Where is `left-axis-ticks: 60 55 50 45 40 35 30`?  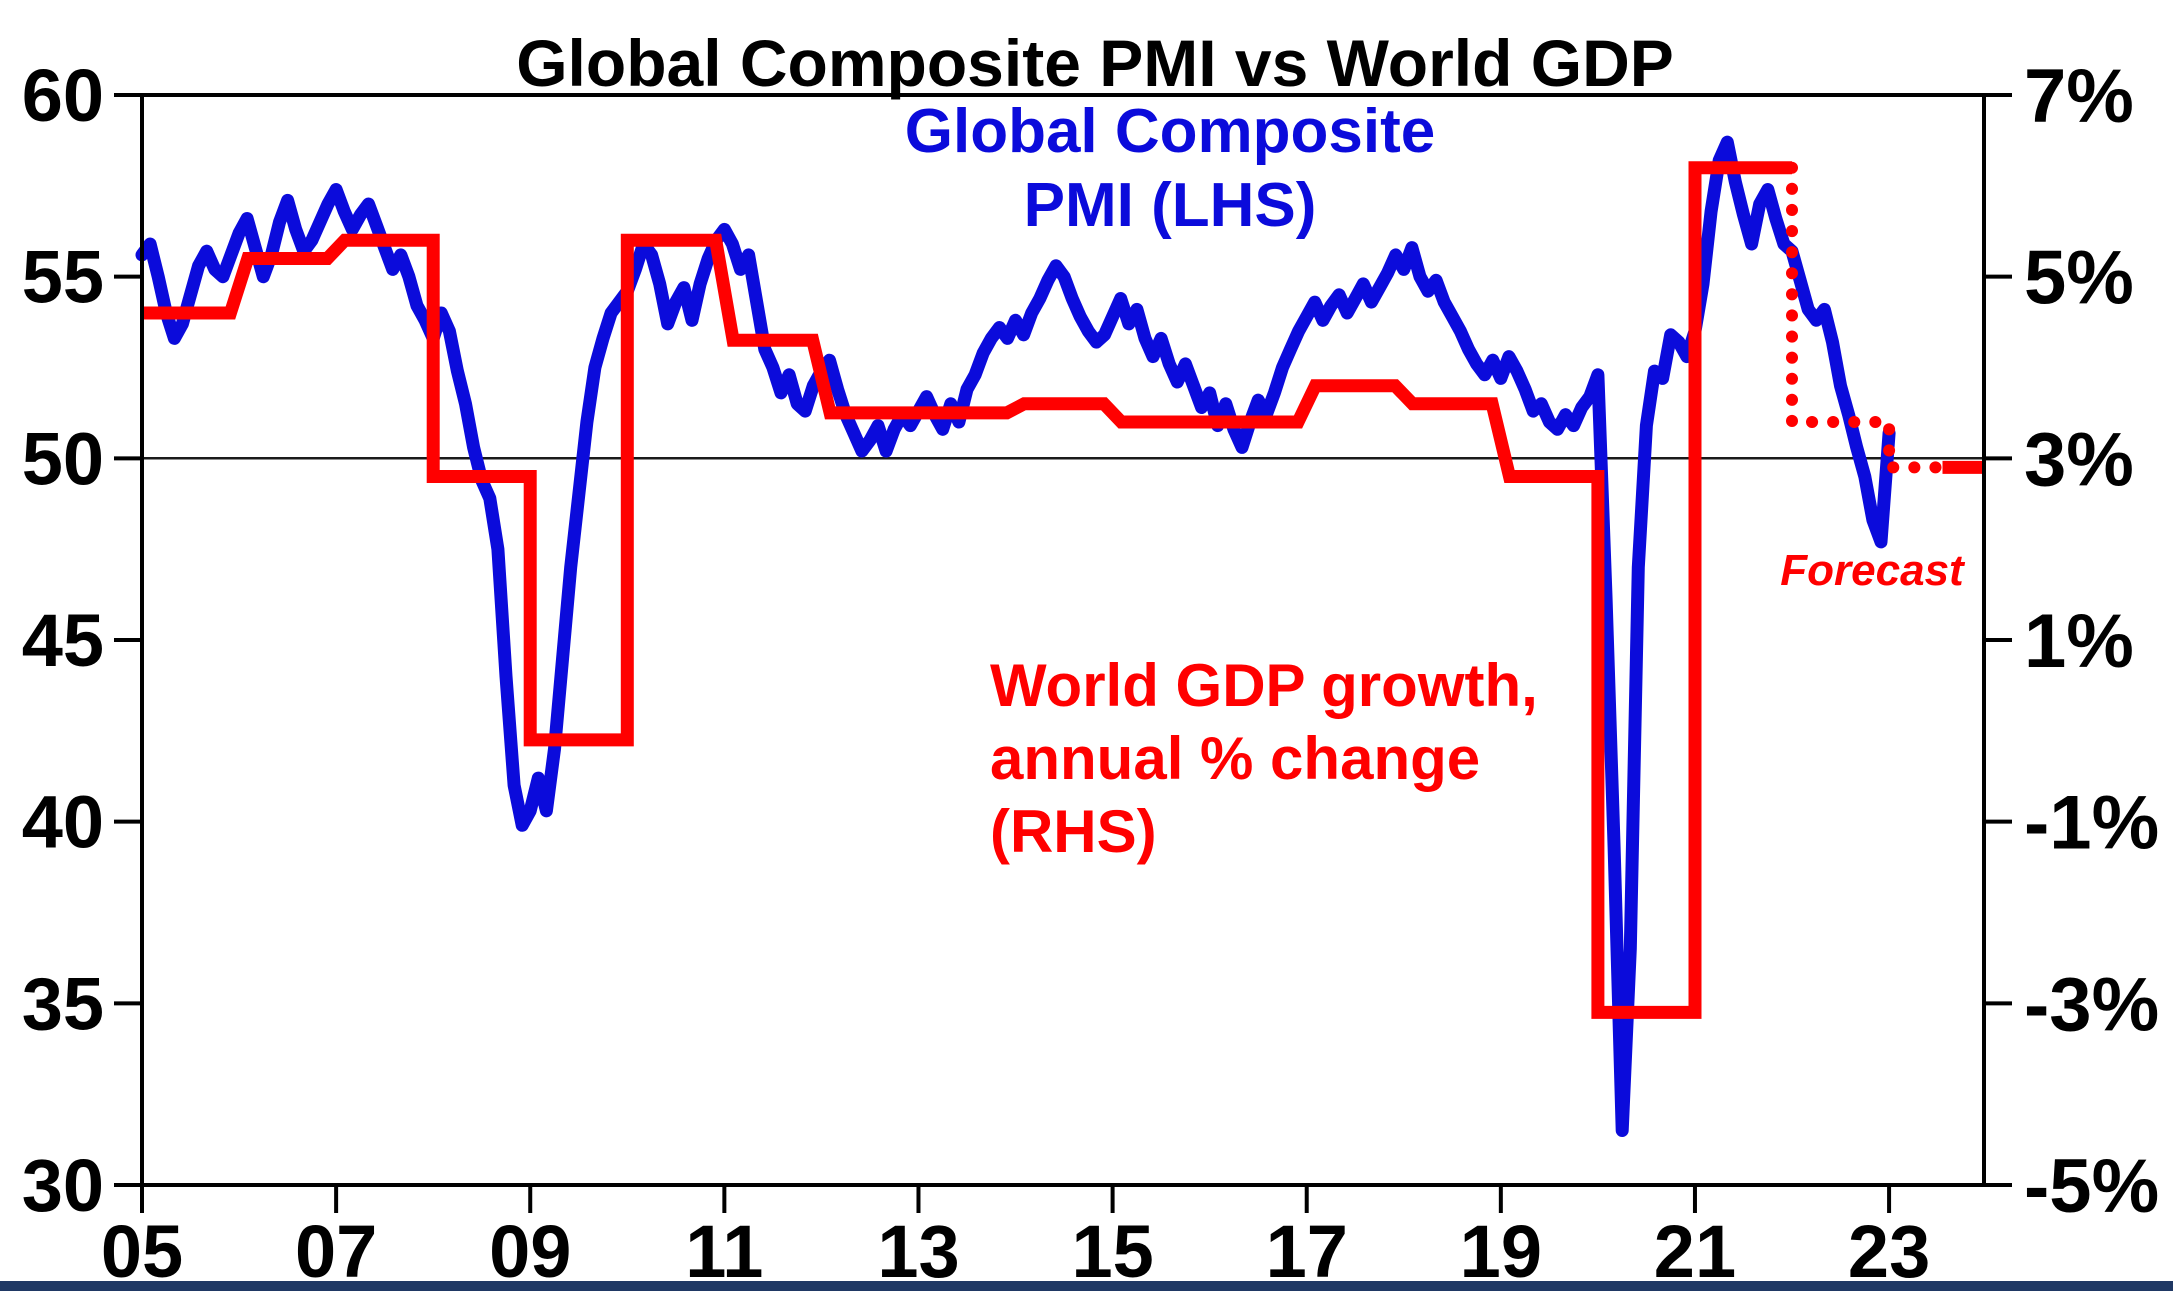
left-axis-ticks: 60 55 50 45 40 35 30 is located at coordinates (82, 640).